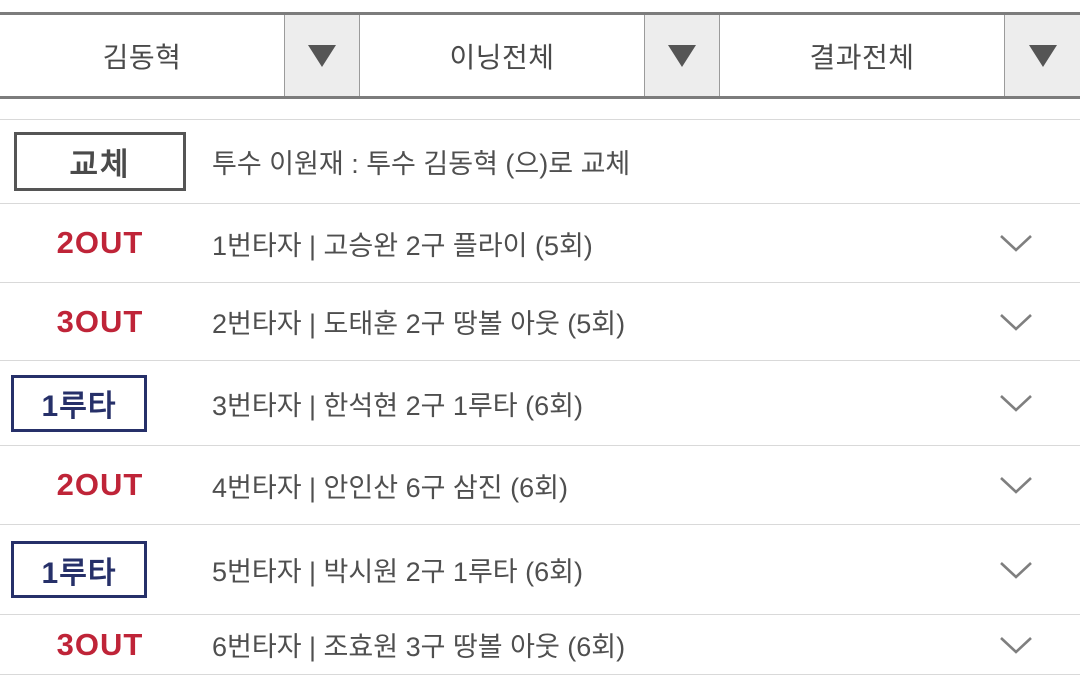  I want to click on event-text: 투수 이원재 : 투수 김동혁 (으)로 교체, so click(421, 164).